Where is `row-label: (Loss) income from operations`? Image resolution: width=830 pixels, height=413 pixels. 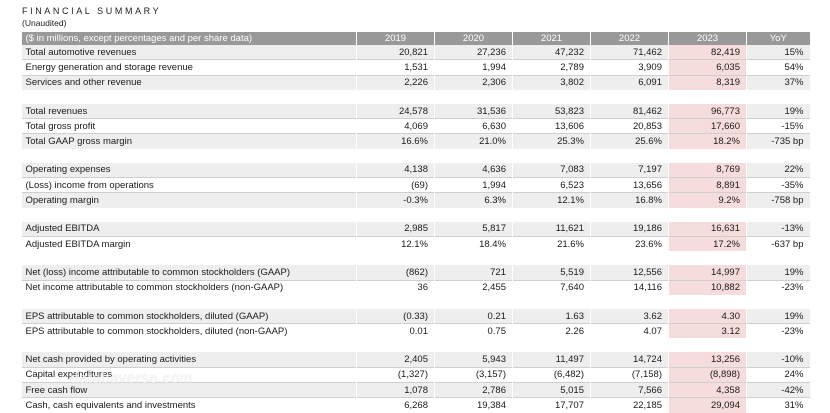
row-label: (Loss) income from operations is located at coordinates (189, 185).